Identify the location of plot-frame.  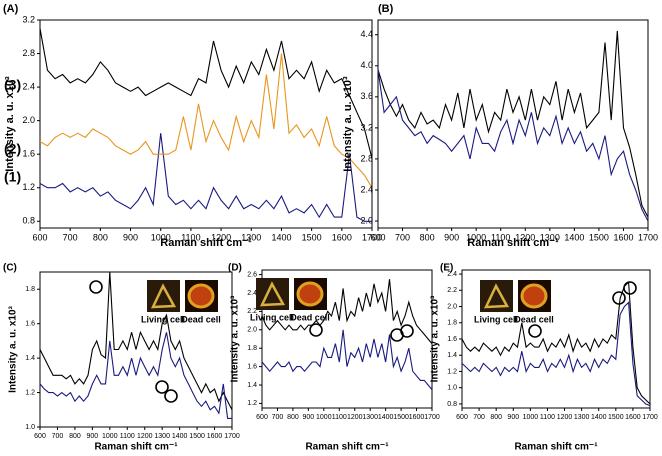
(347, 339).